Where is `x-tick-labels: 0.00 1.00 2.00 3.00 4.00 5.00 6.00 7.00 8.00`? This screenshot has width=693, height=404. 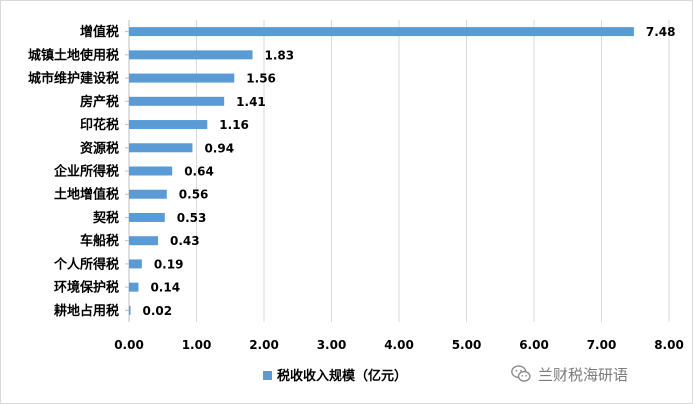
x-tick-labels: 0.00 1.00 2.00 3.00 4.00 5.00 6.00 7.00 8.00 is located at coordinates (399, 345).